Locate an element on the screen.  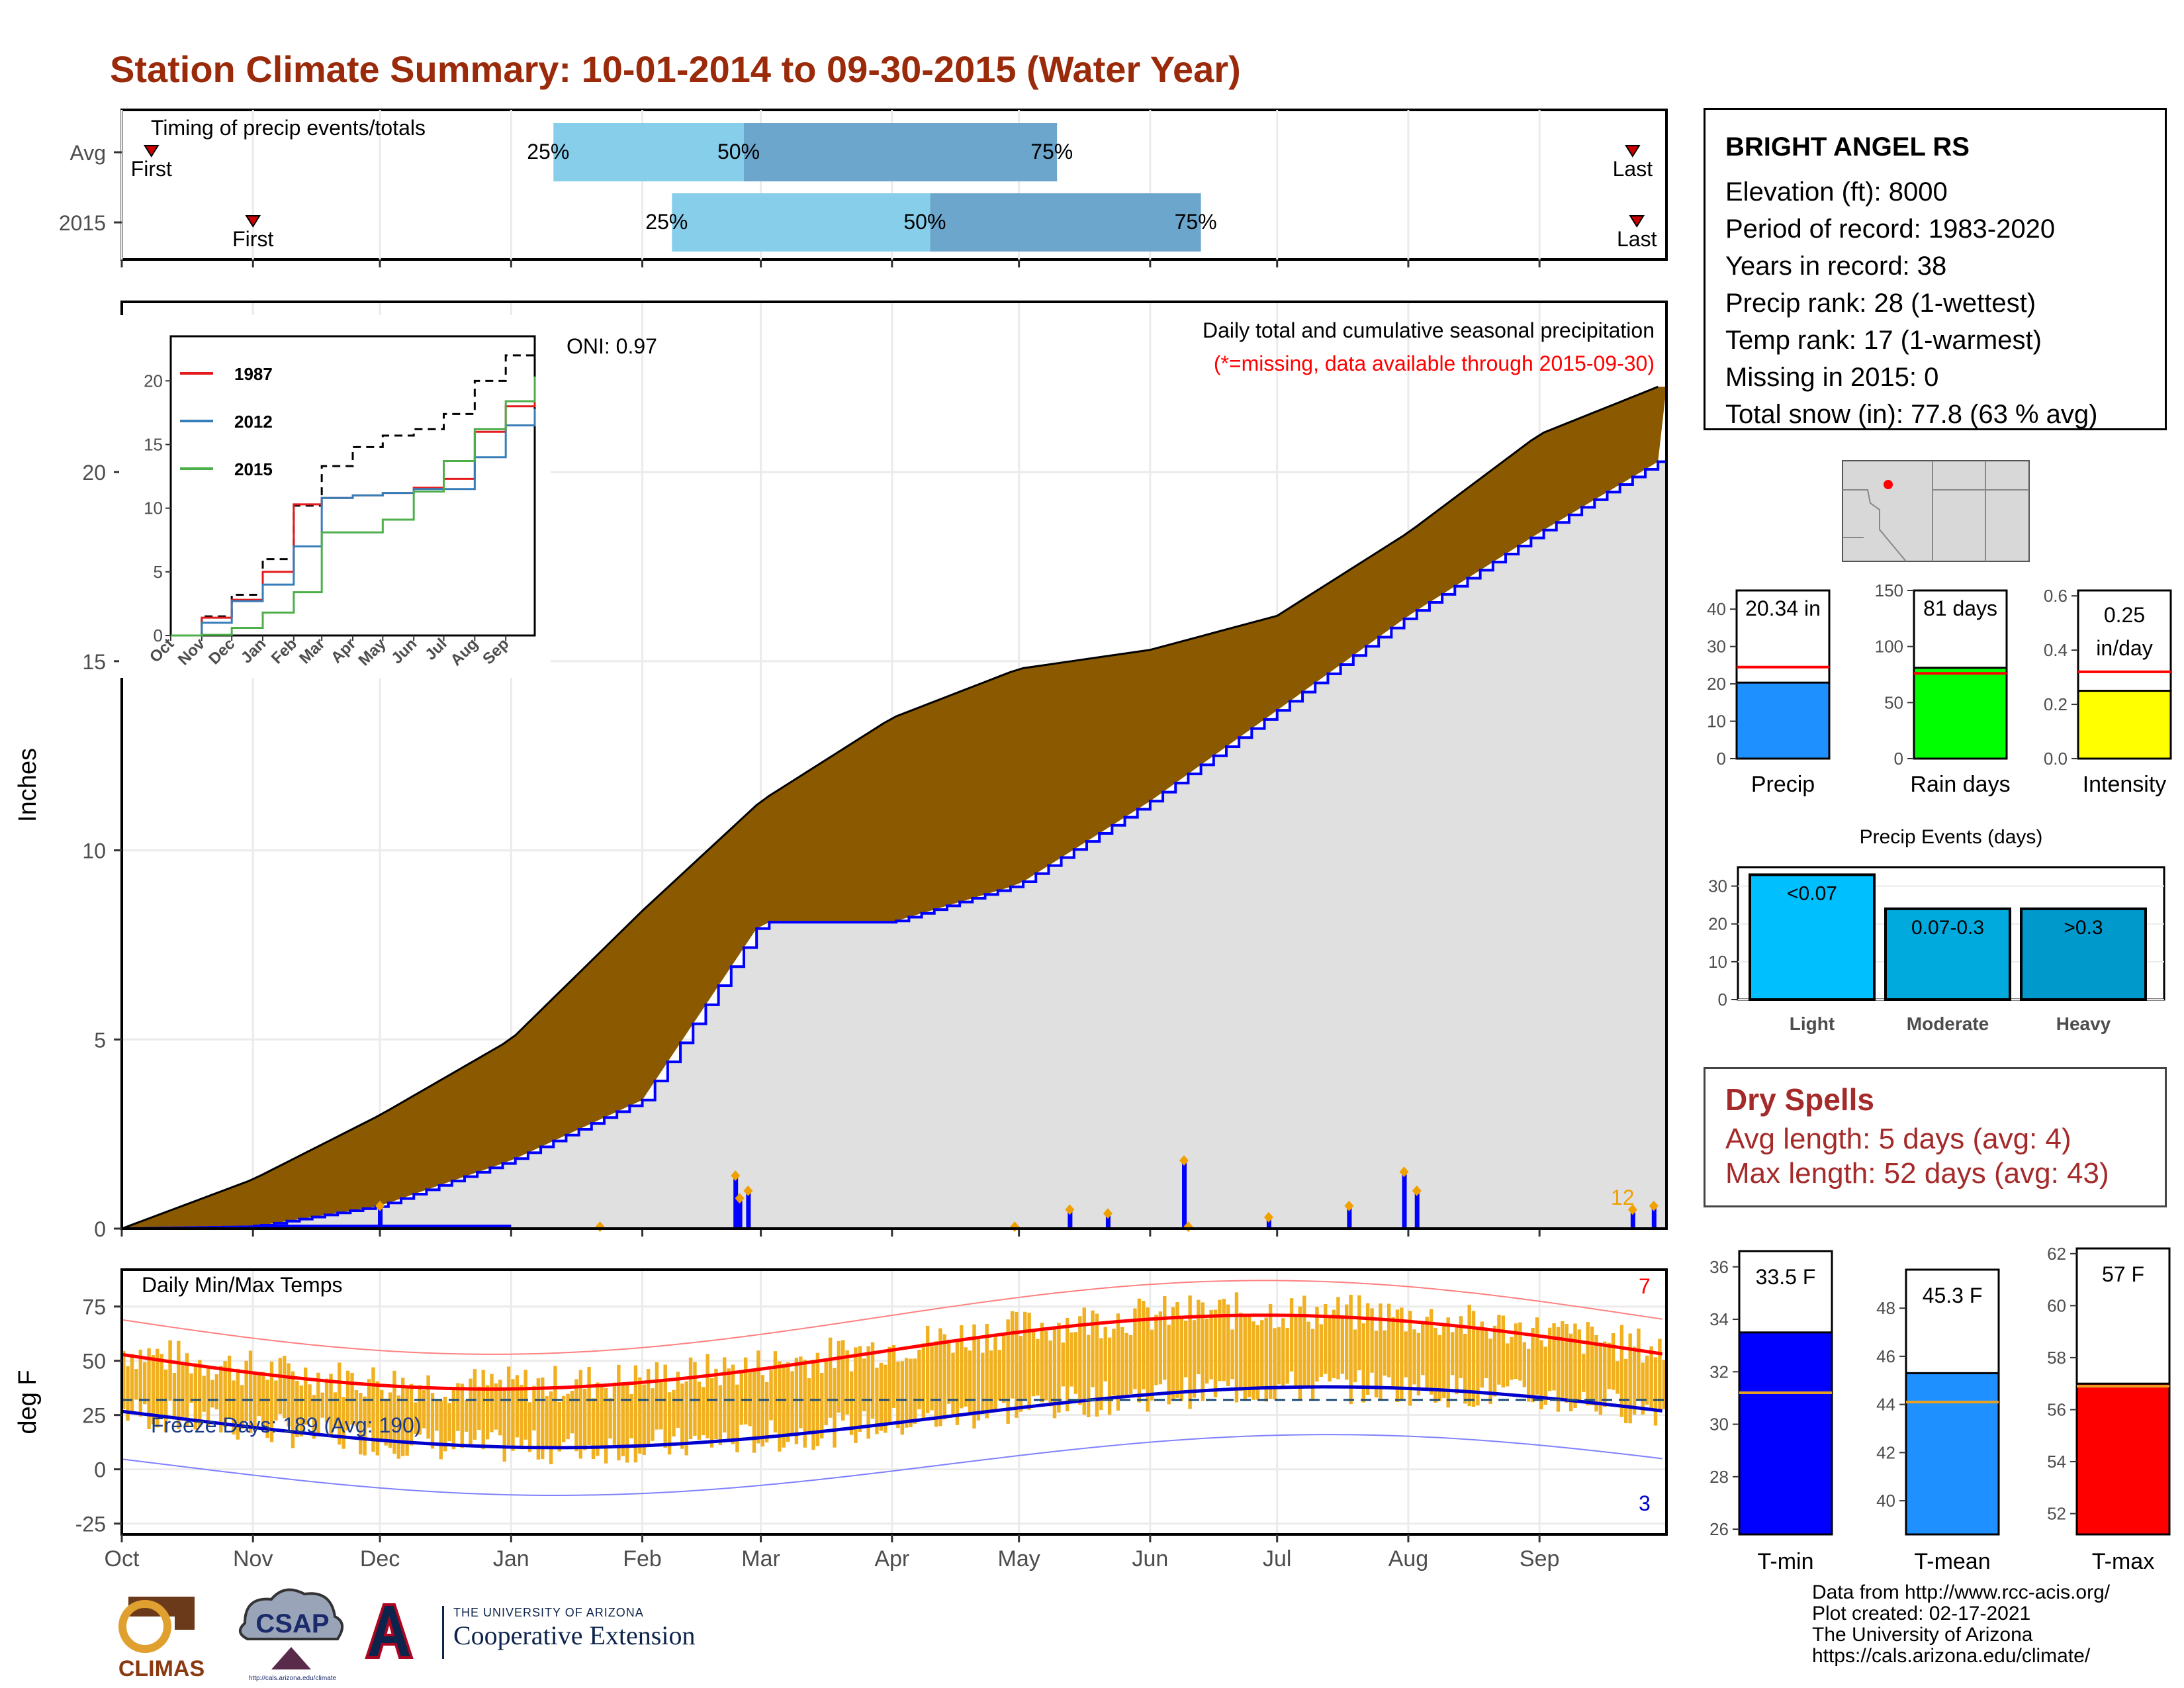
temp-bar-y-tick: 26 is located at coordinates (1719, 1529).